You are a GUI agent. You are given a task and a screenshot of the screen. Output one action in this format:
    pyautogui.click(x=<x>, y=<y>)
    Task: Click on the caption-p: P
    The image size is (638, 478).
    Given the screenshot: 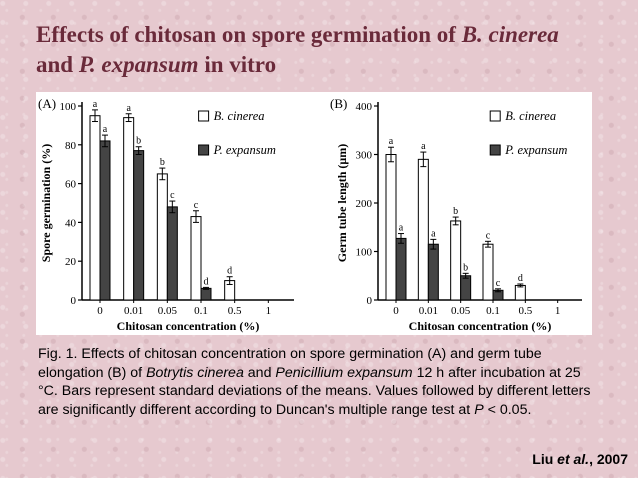 What is the action you would take?
    pyautogui.click(x=479, y=409)
    